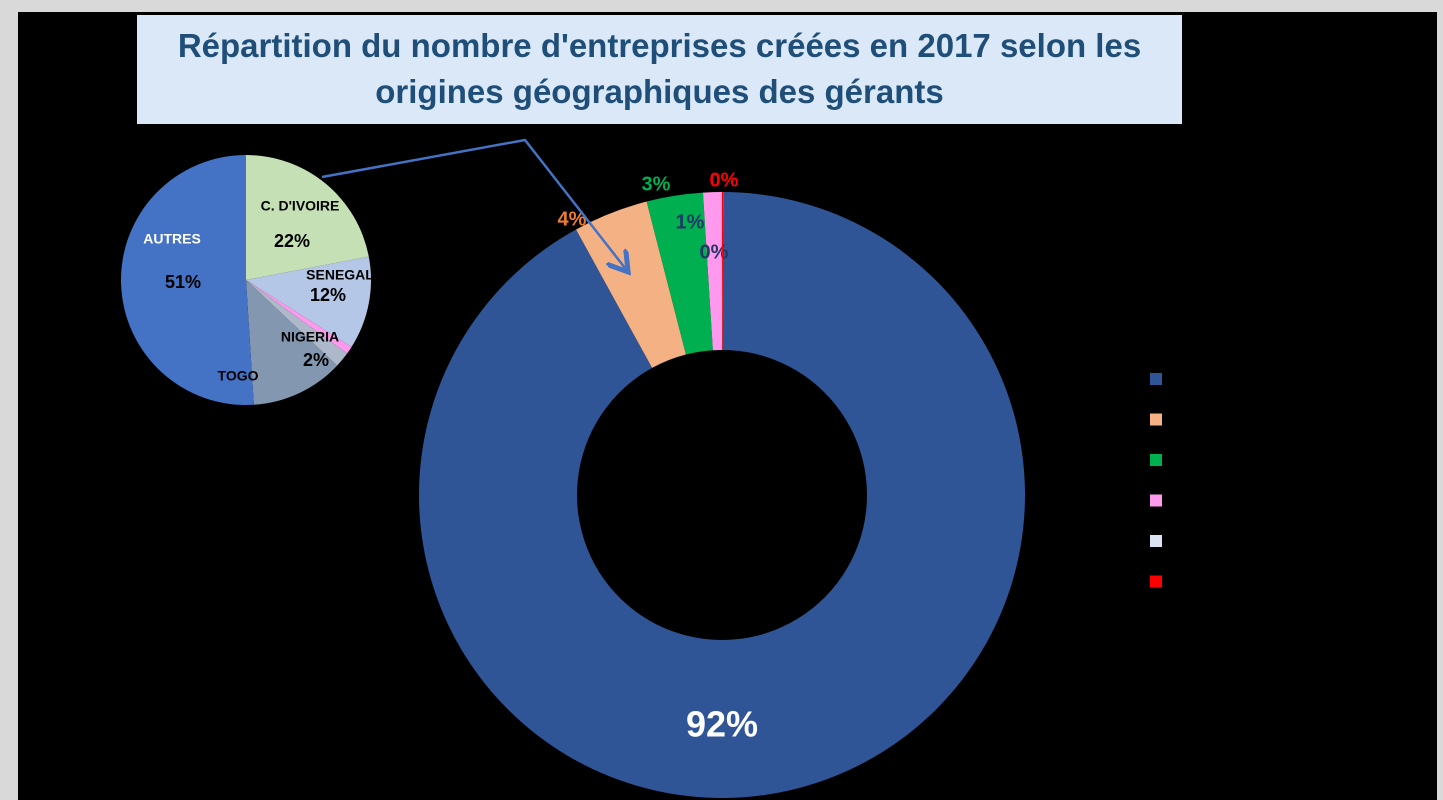 This screenshot has height=800, width=1443. I want to click on data-label: 12%, so click(328, 295).